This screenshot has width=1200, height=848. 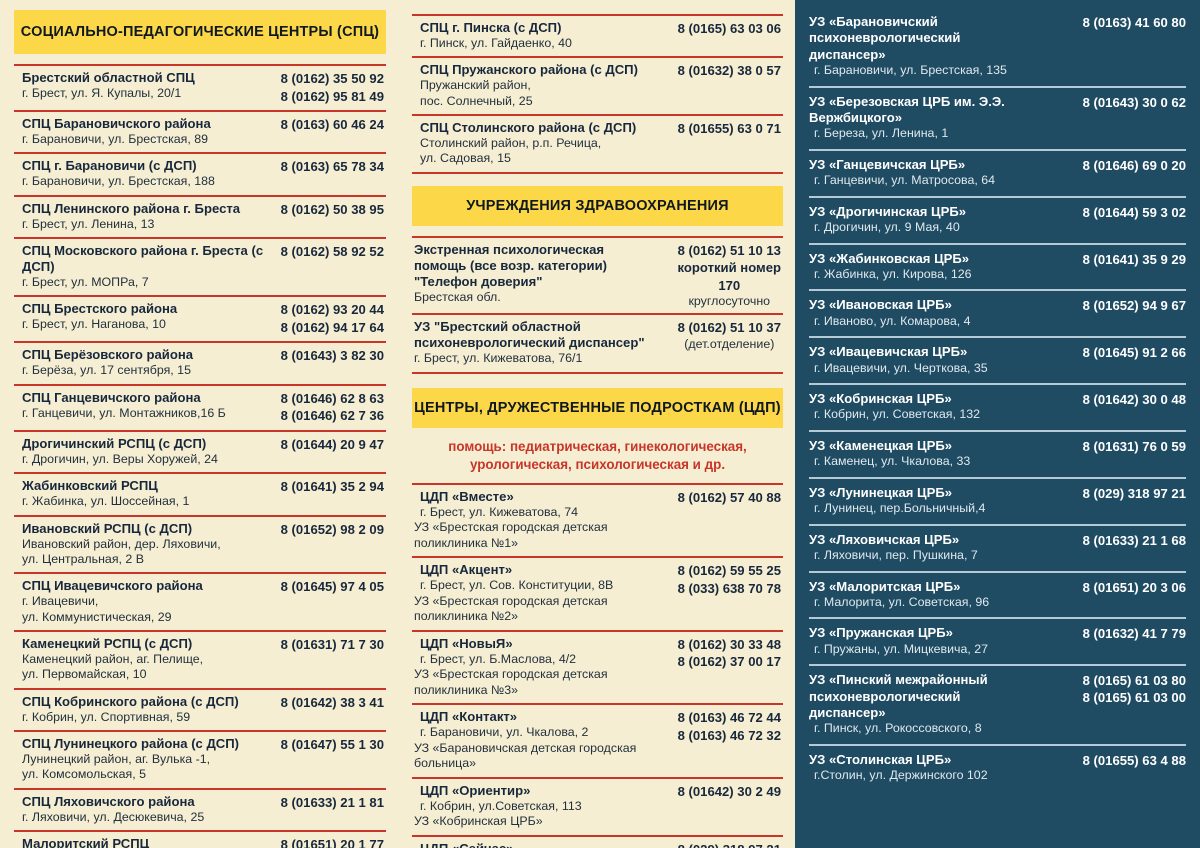 What do you see at coordinates (1134, 698) in the screenshot?
I see `phone-number: 8 (0165) 61 03 00` at bounding box center [1134, 698].